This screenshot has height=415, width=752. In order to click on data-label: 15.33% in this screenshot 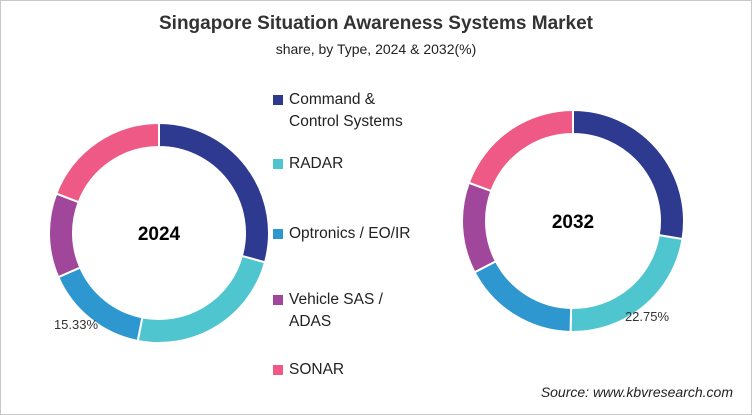, I will do `click(76, 324)`.